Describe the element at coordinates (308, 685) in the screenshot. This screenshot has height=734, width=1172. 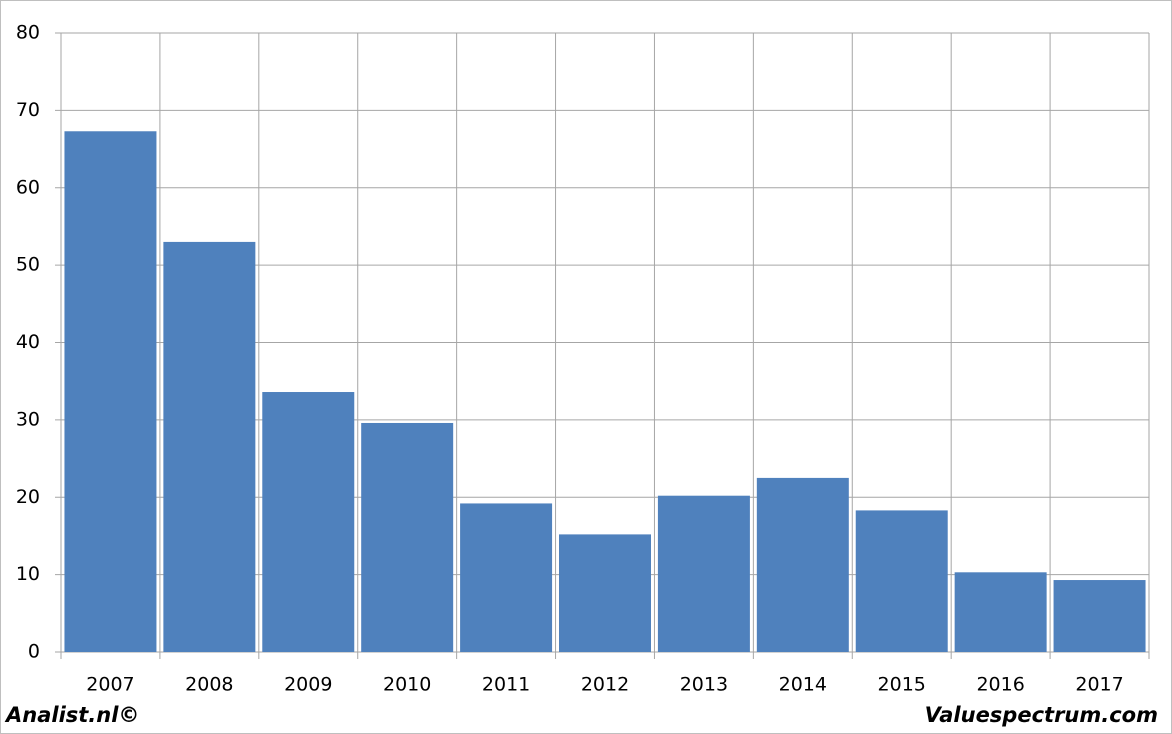
I see `x-tick-label: 2009` at that location.